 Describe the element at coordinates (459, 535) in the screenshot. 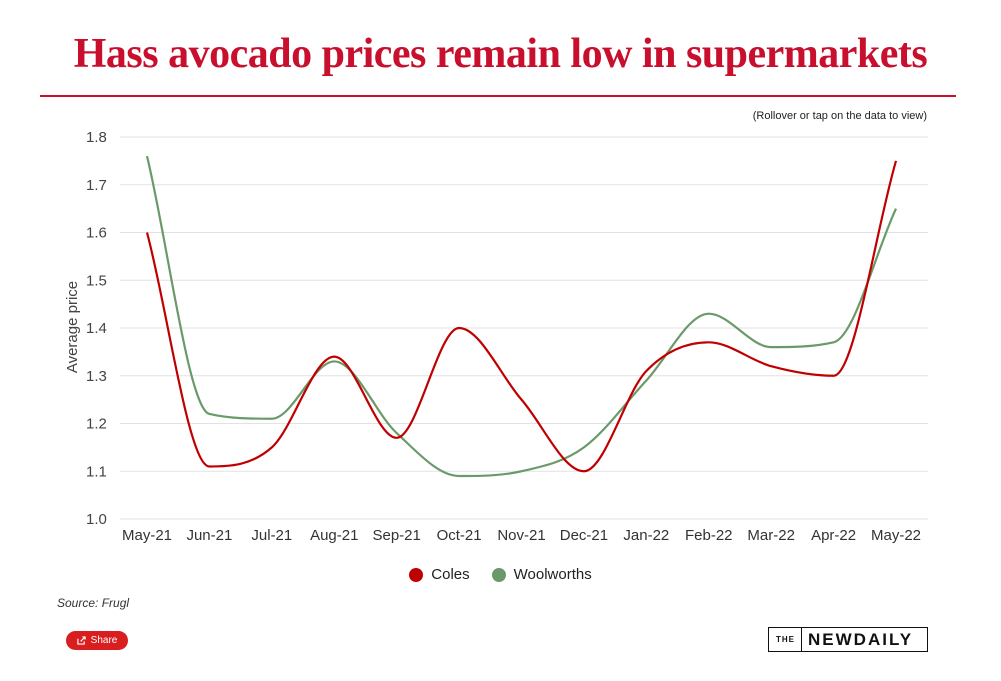

I see `x-tick-label: Oct-21` at that location.